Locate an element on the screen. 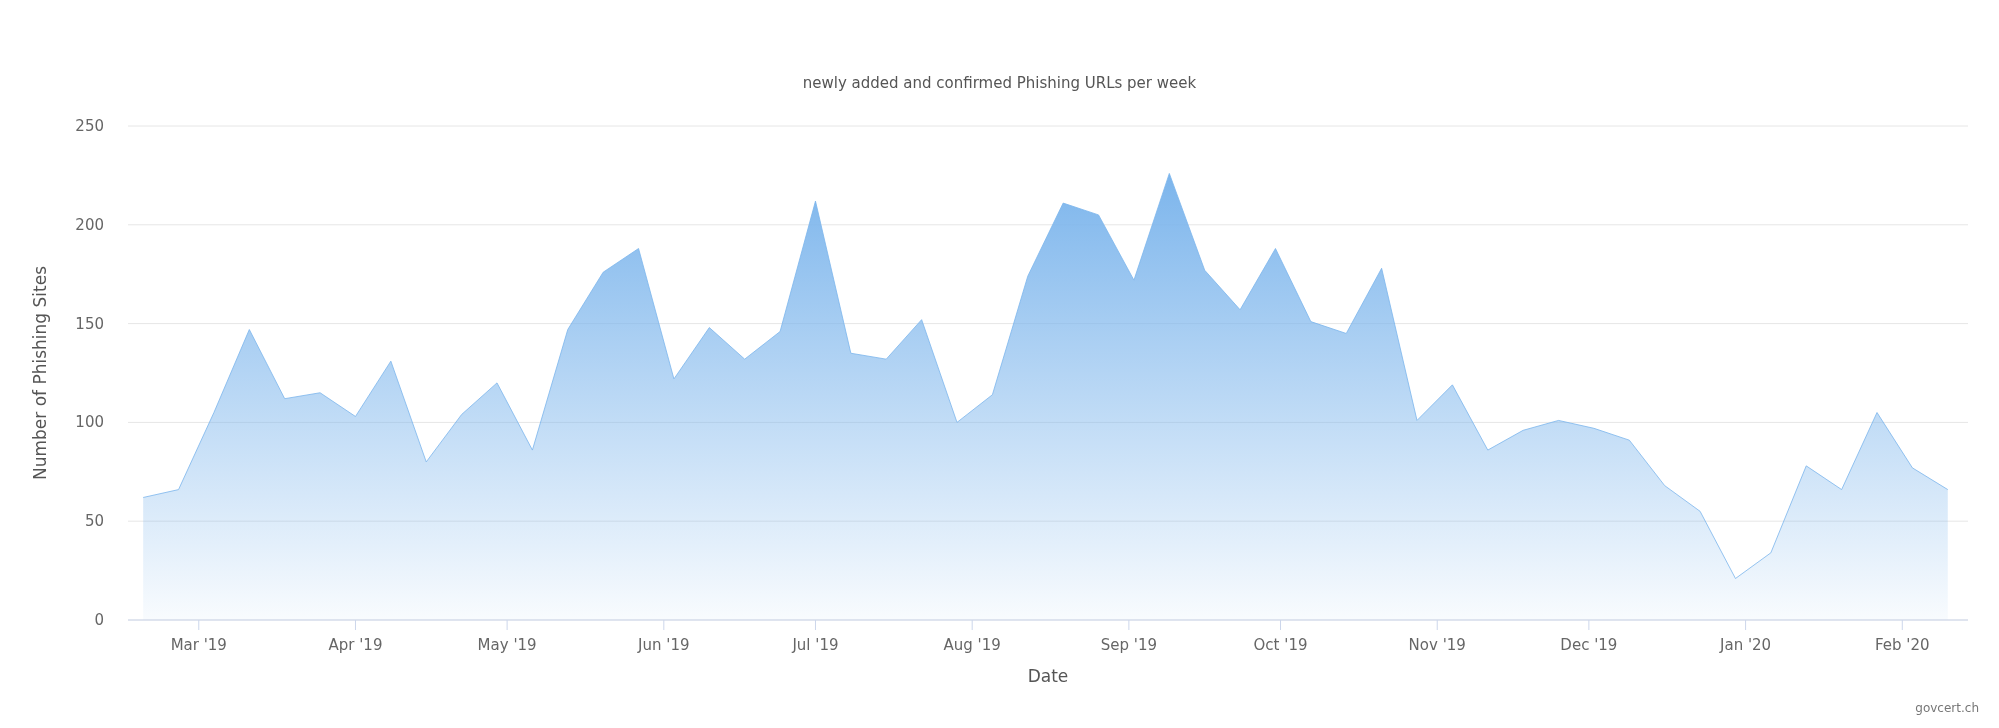 This screenshot has width=1999, height=728. y-tick-label: 200 is located at coordinates (89, 224).